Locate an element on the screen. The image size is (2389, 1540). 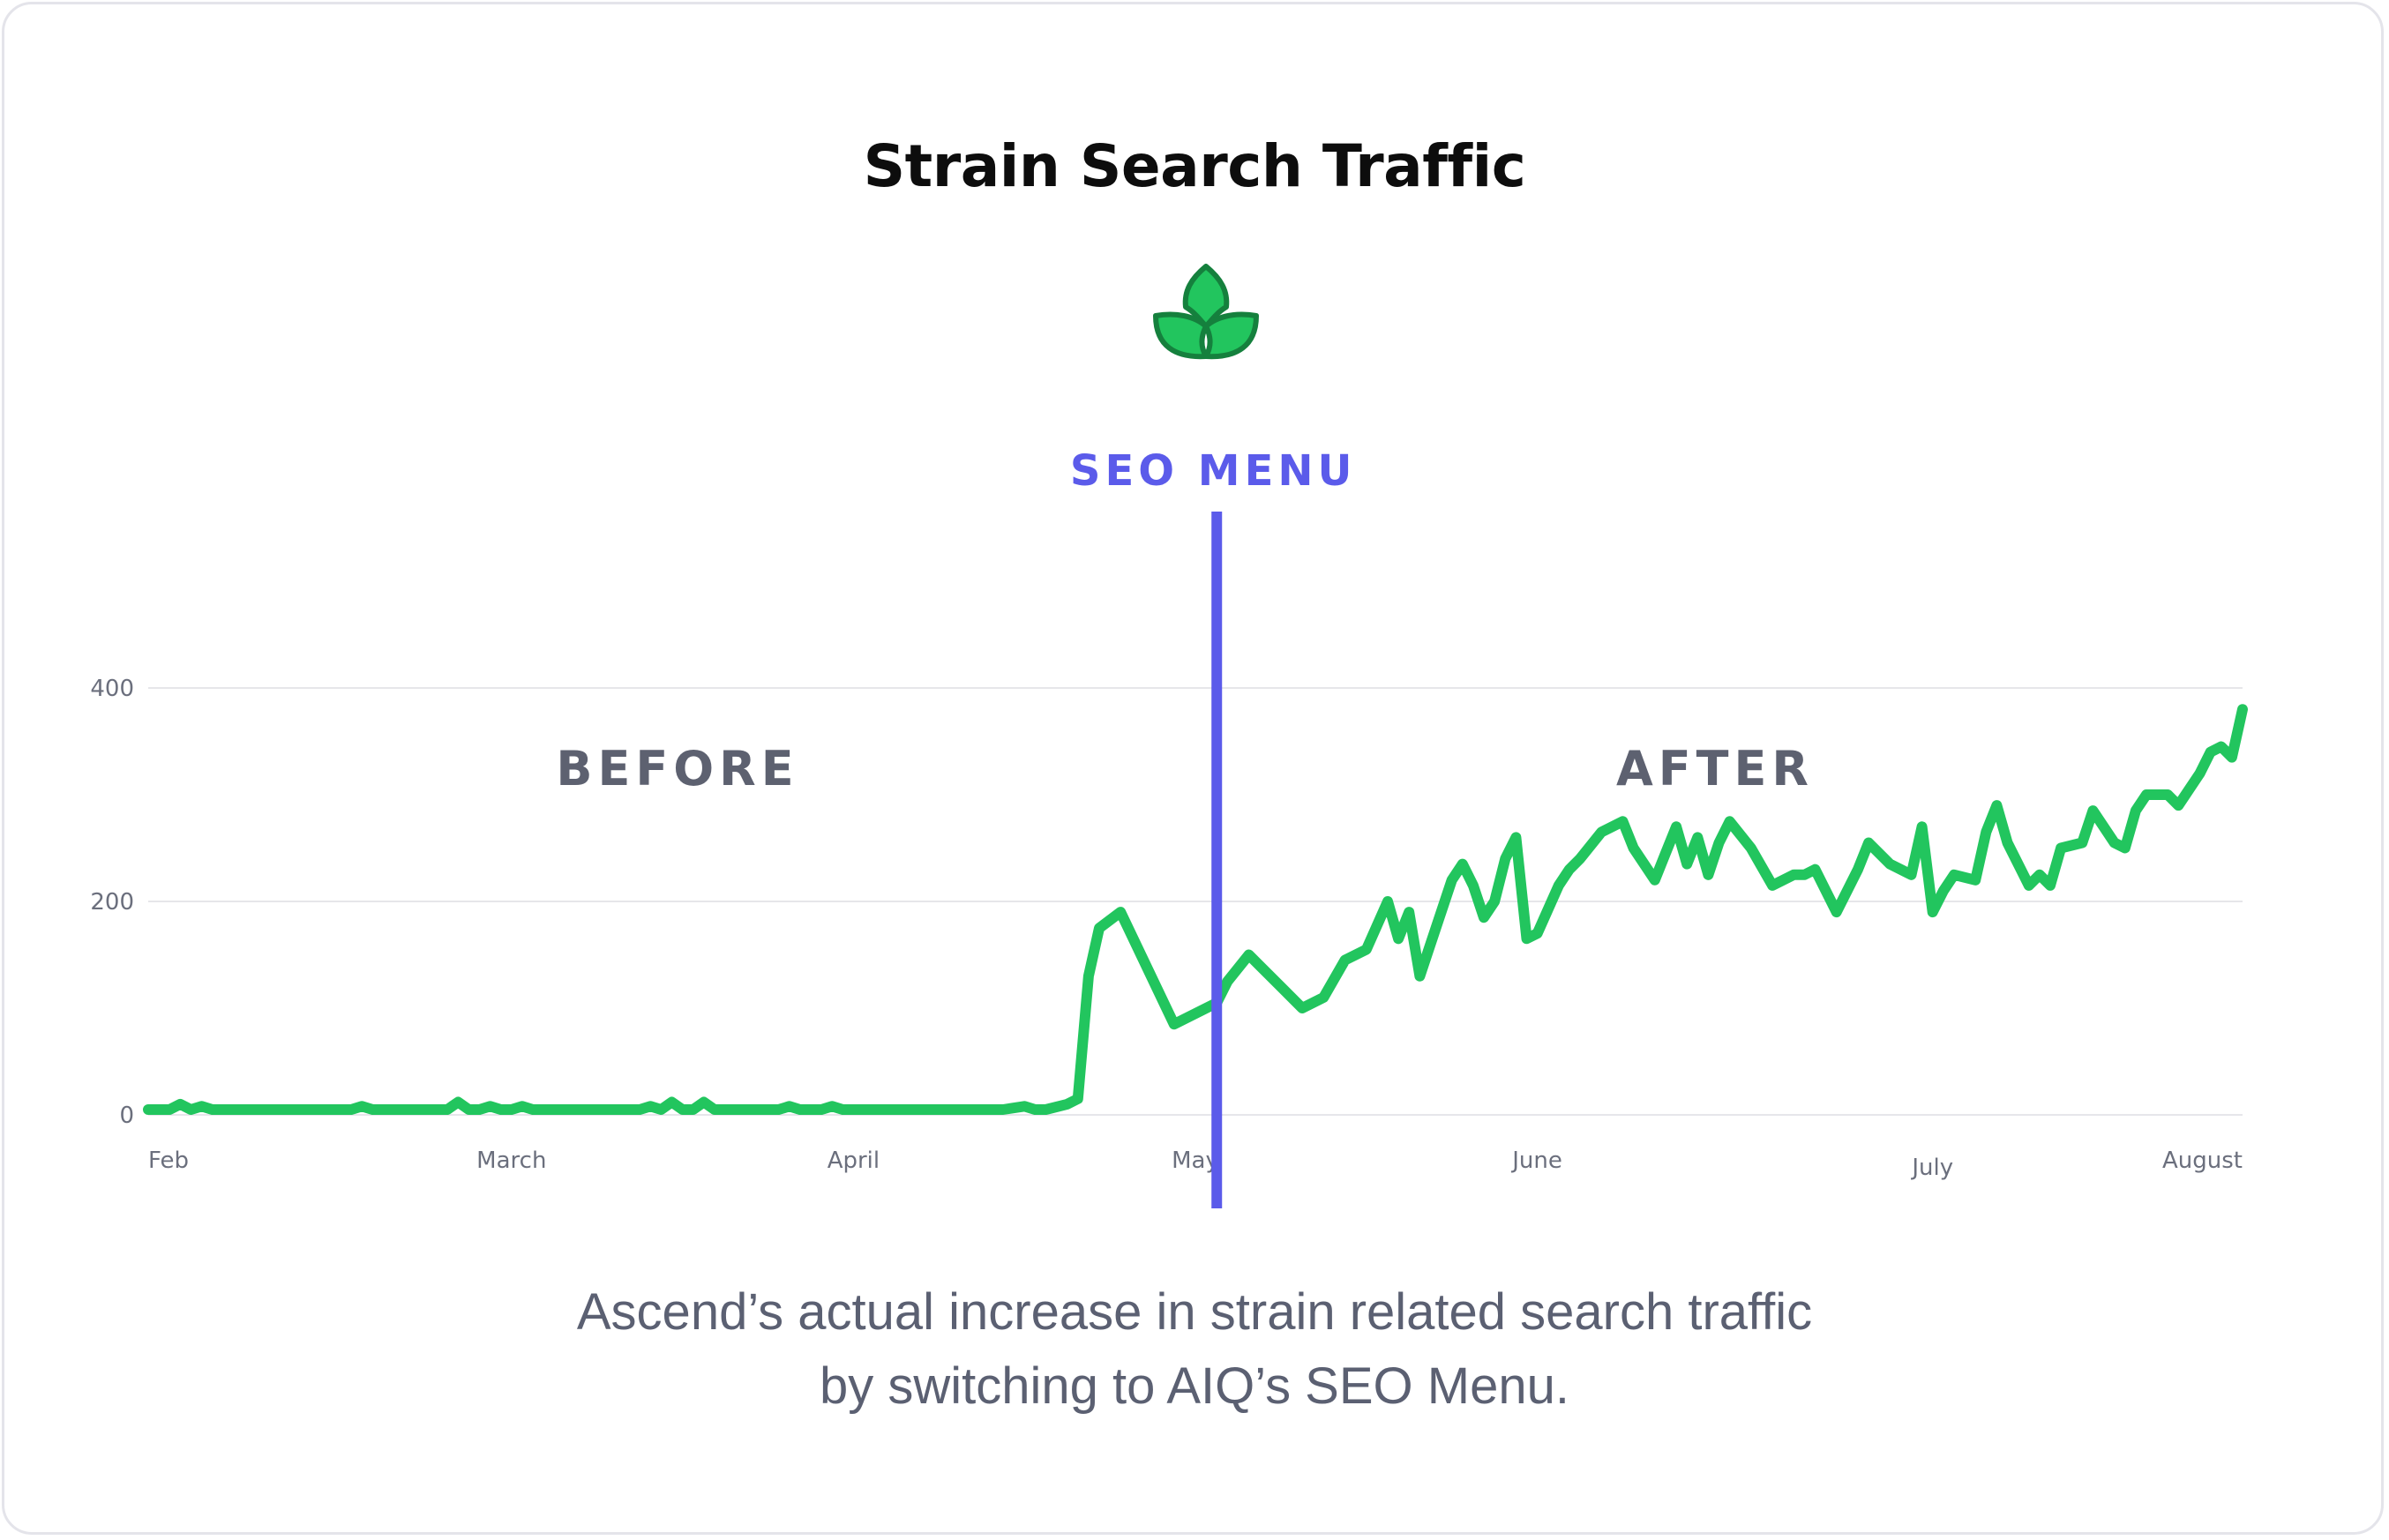
y-tick-label: 200 is located at coordinates (112, 902).